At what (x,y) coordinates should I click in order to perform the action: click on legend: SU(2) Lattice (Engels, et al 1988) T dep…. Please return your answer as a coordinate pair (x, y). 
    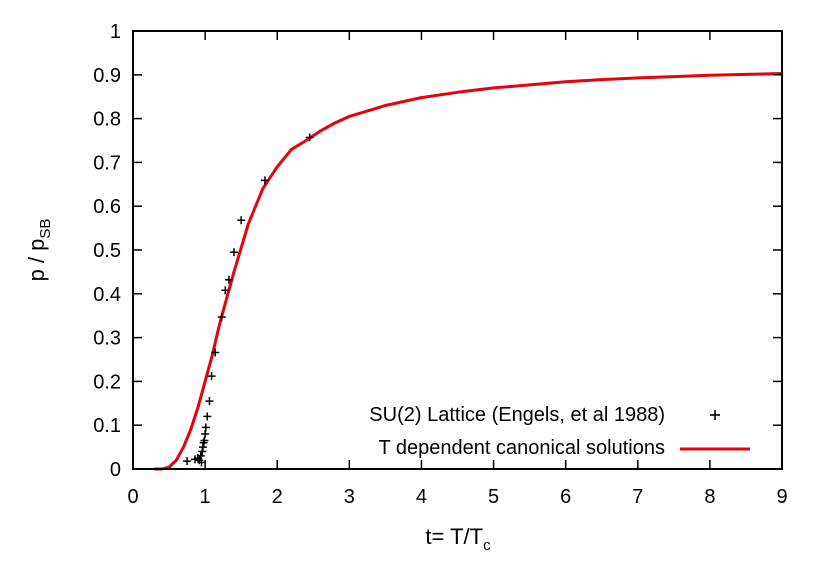
    Looking at the image, I should click on (559, 431).